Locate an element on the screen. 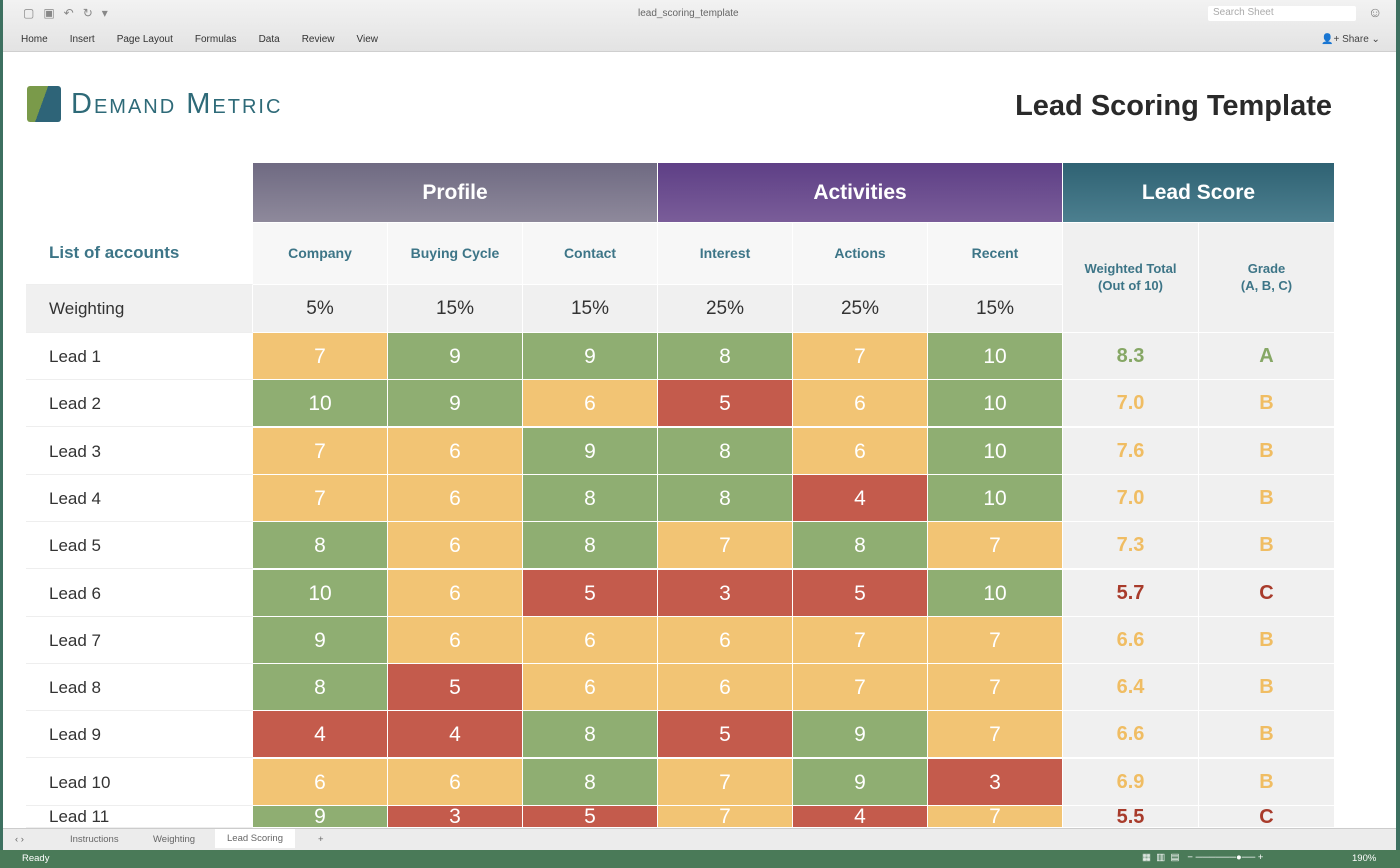  grade: C is located at coordinates (1267, 593).